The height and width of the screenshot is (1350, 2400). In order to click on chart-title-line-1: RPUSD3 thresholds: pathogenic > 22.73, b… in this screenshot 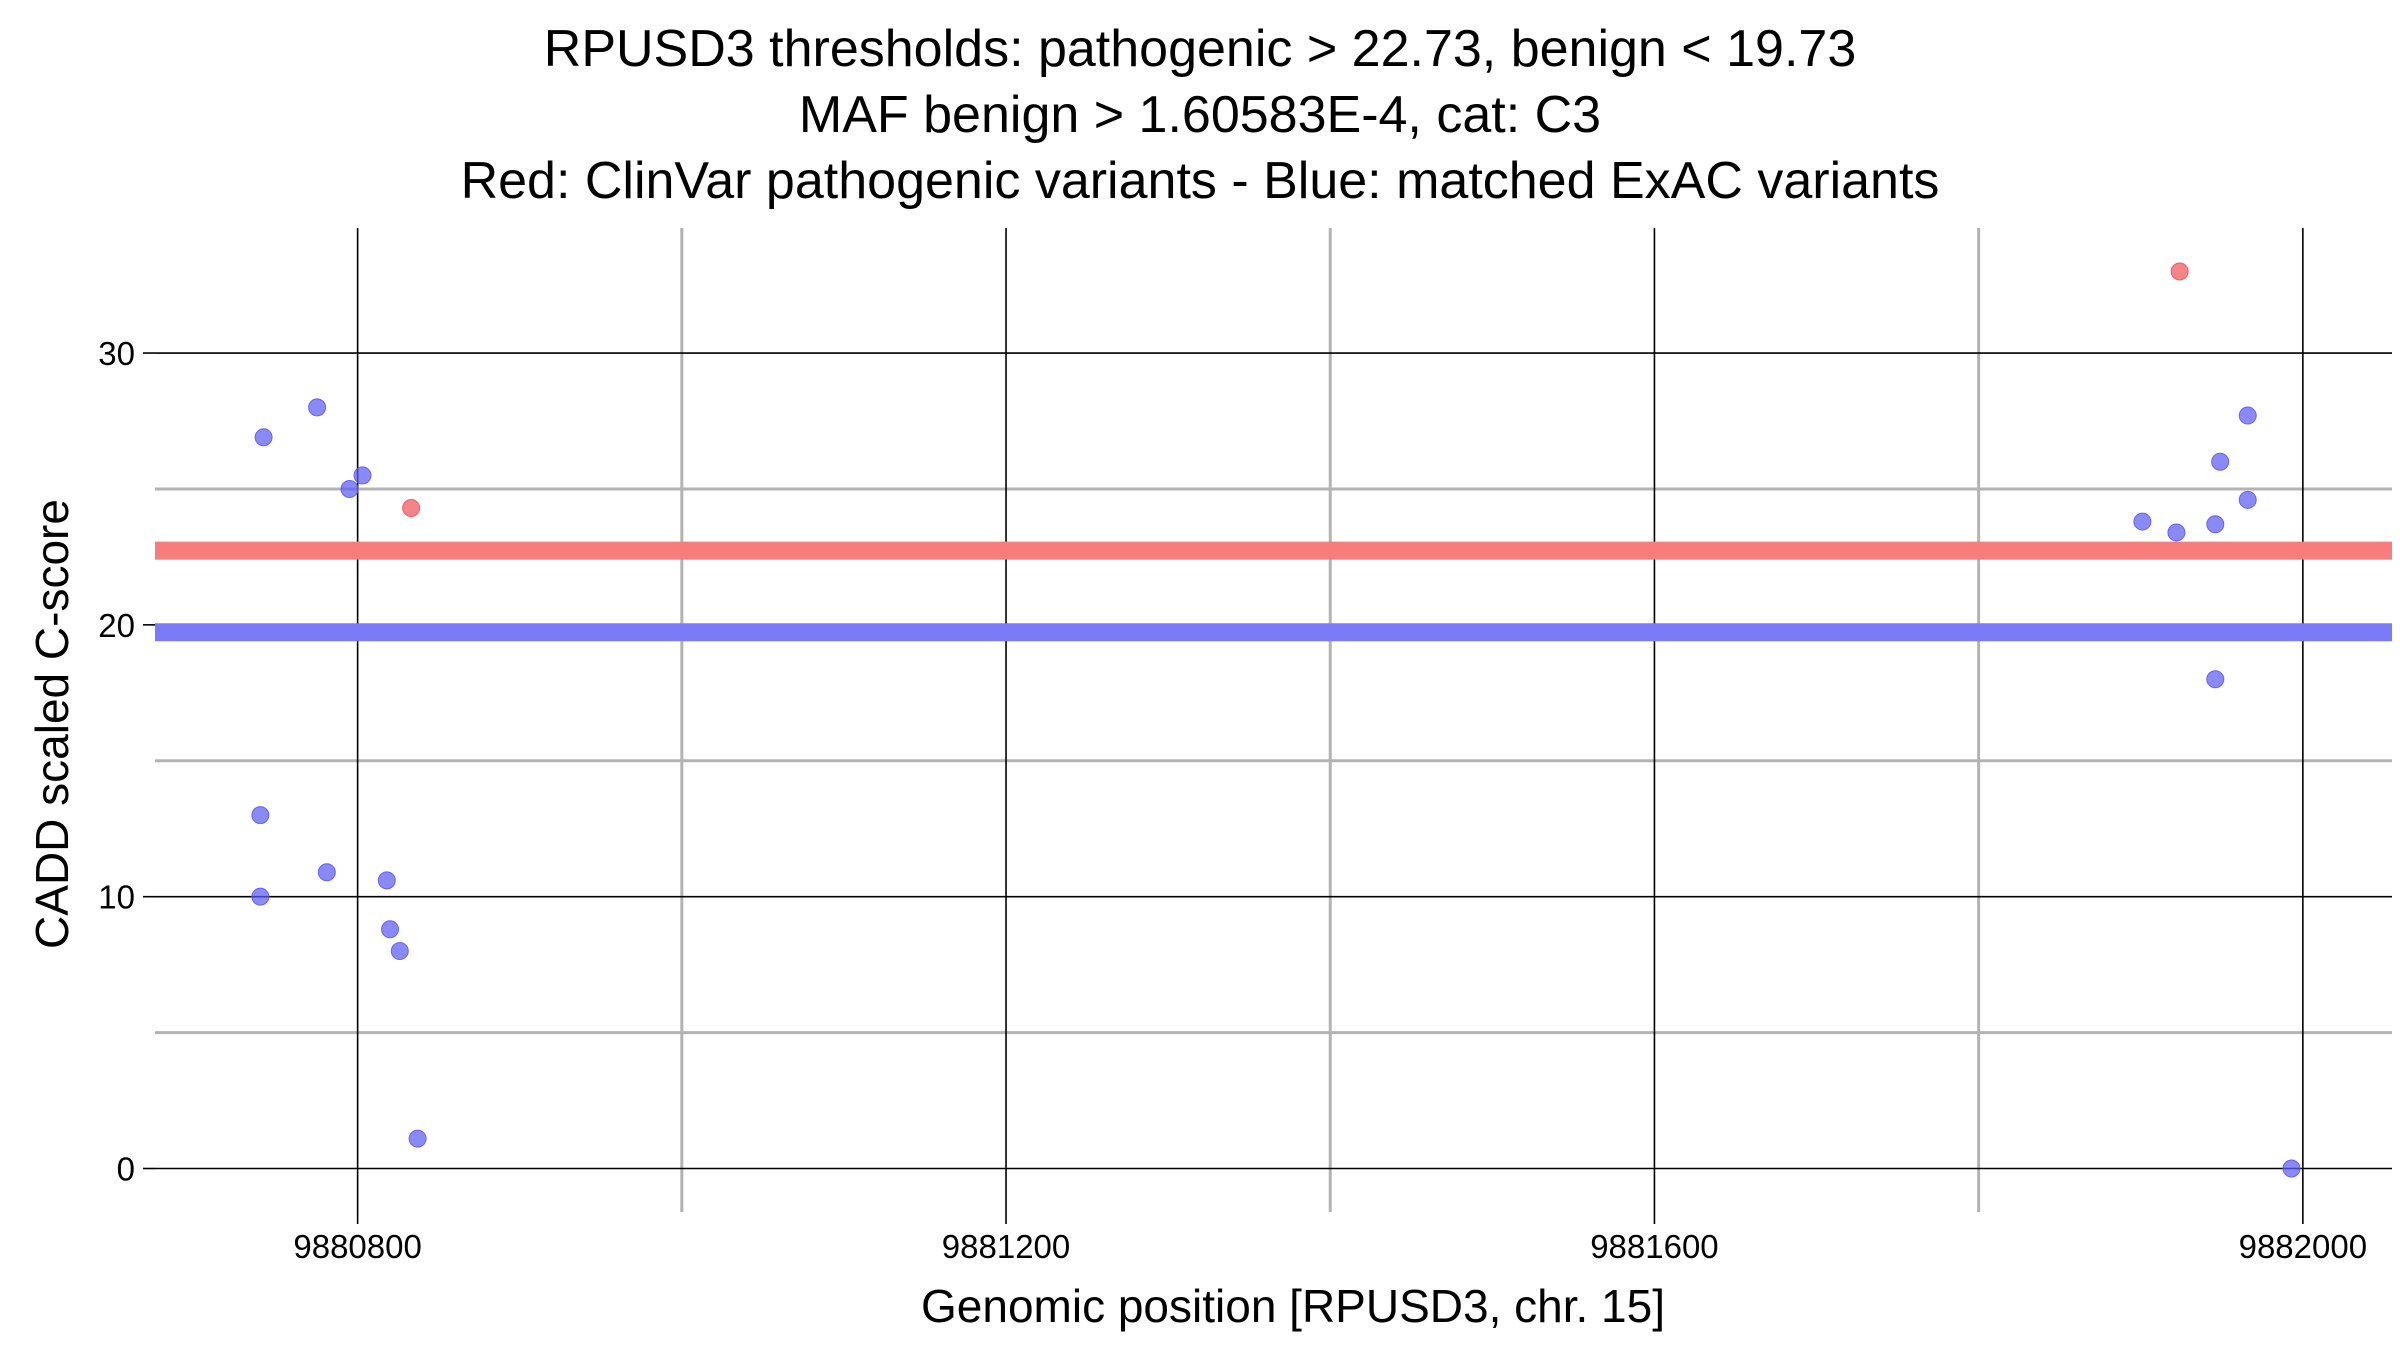, I will do `click(1200, 49)`.